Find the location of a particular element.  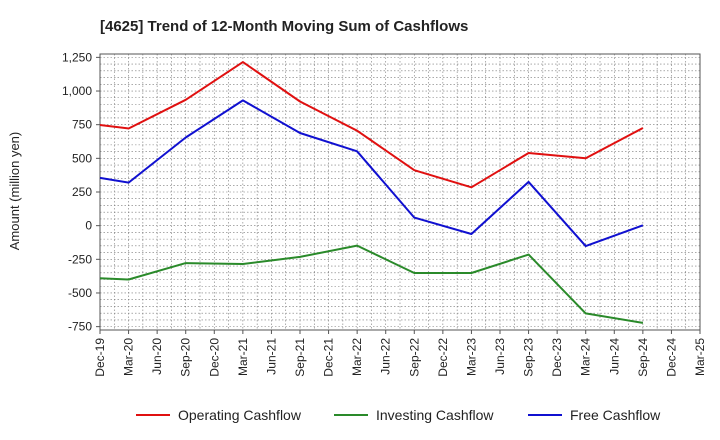

x-tick-label: Jun-20 is located at coordinates (157, 356).